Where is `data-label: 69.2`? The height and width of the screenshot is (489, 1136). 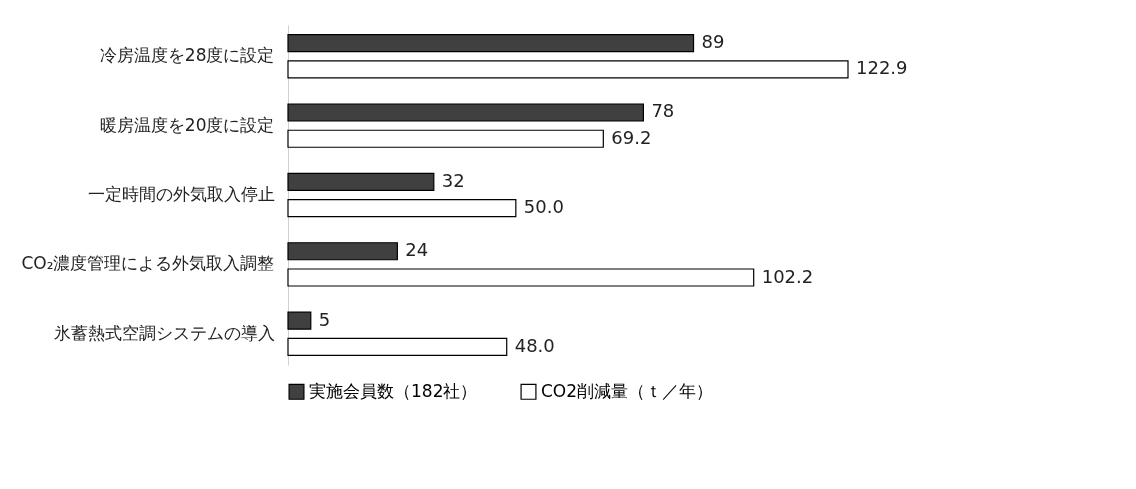
data-label: 69.2 is located at coordinates (631, 137).